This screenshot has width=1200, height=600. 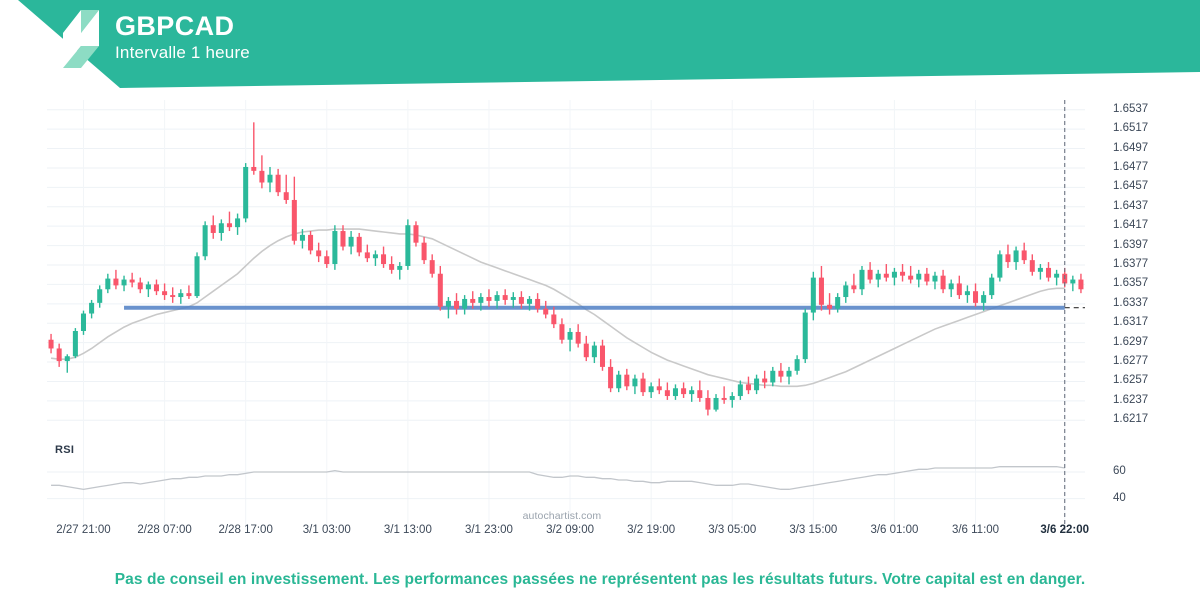 What do you see at coordinates (1131, 302) in the screenshot?
I see `price-axis-label: 1.6337` at bounding box center [1131, 302].